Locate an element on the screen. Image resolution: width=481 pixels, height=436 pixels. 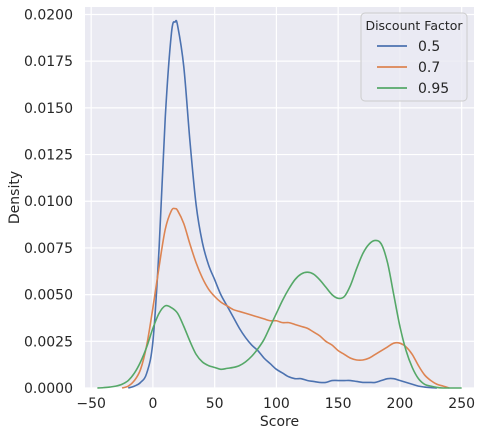
legend-box is located at coordinates (414, 57).